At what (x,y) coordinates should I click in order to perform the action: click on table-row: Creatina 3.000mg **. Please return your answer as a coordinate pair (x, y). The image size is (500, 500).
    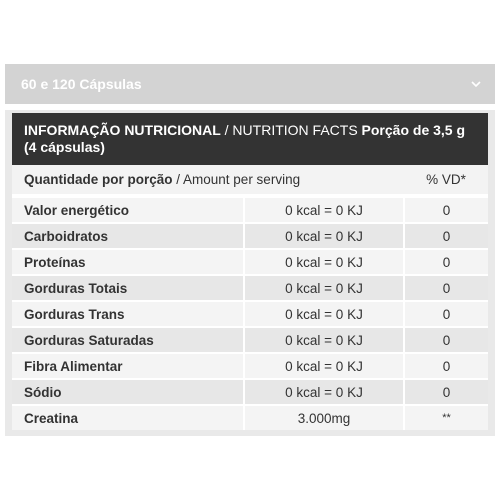
    Looking at the image, I should click on (250, 417).